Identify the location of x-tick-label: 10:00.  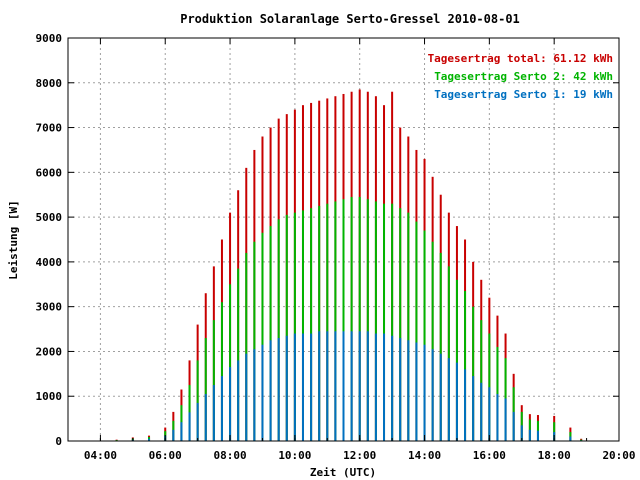
(294, 455).